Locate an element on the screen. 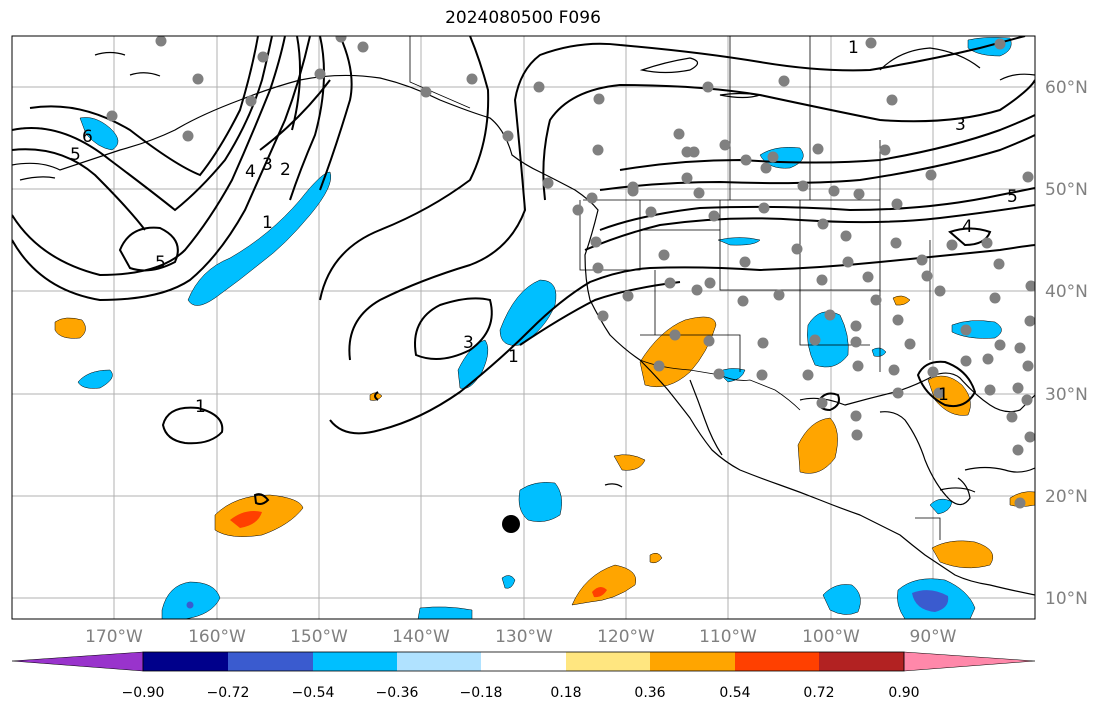  lon-label: 100°W is located at coordinates (831, 637).